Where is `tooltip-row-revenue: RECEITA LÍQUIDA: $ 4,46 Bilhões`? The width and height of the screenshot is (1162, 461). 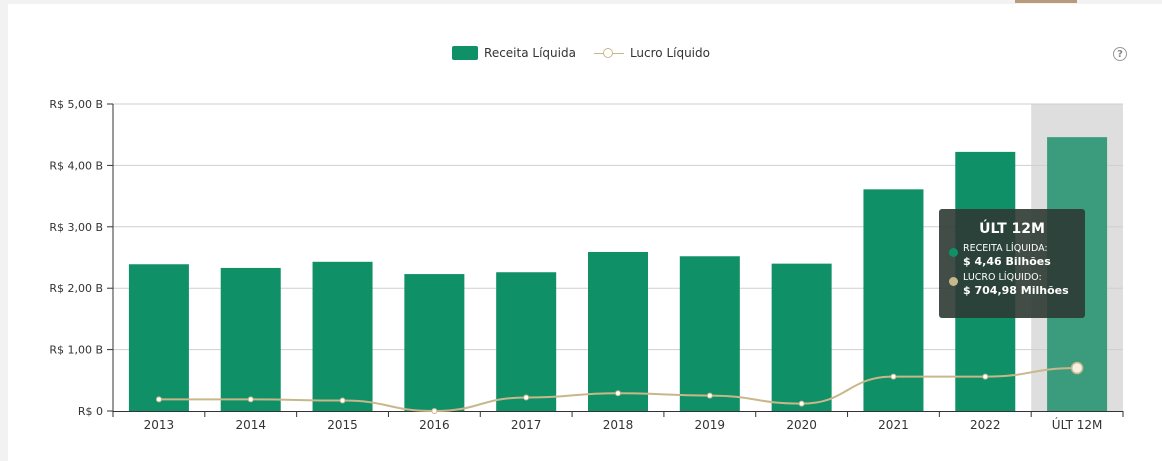 tooltip-row-revenue: RECEITA LÍQUIDA: $ 4,46 Bilhões is located at coordinates (1012, 255).